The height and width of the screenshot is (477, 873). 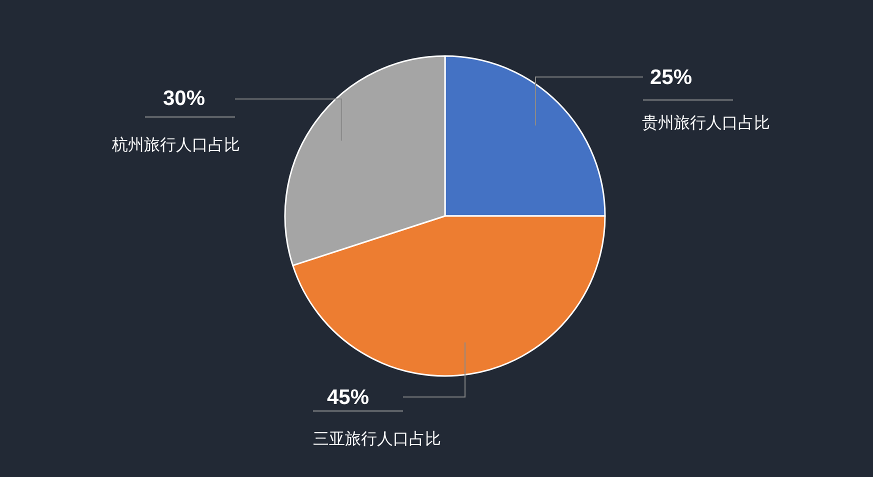 I want to click on data-label: 25%, so click(x=671, y=77).